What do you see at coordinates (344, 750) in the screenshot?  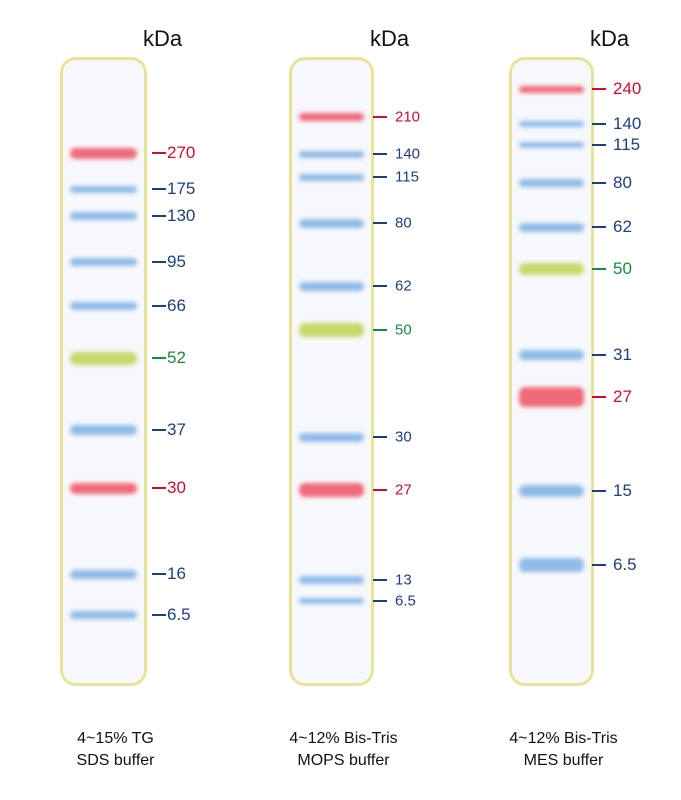 I see `lane-caption: 4~12% Bis-Tris MOPS buffer` at bounding box center [344, 750].